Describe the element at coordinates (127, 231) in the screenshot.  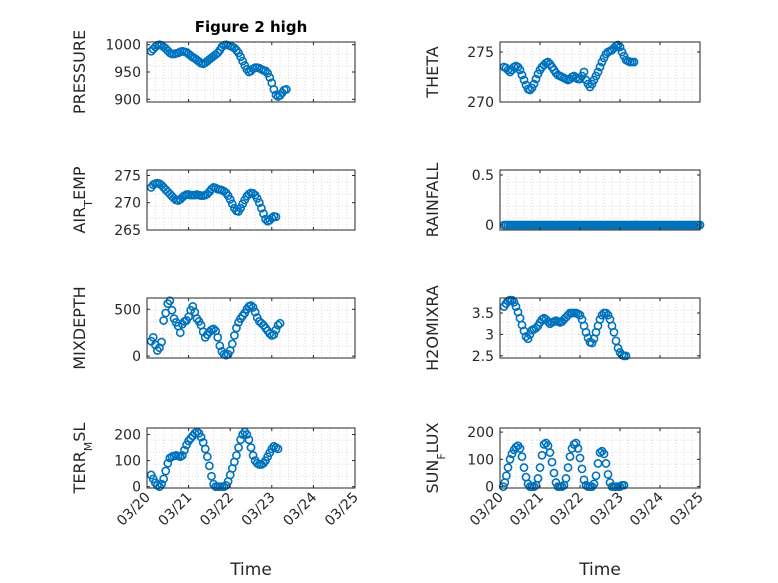
I see `y-tick-label: 265` at that location.